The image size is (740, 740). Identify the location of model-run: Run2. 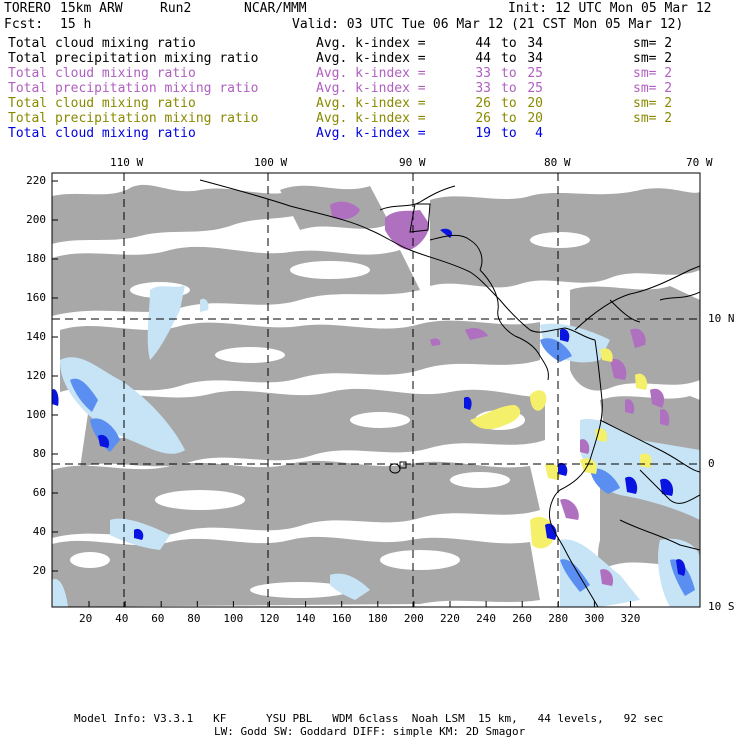
(176, 8).